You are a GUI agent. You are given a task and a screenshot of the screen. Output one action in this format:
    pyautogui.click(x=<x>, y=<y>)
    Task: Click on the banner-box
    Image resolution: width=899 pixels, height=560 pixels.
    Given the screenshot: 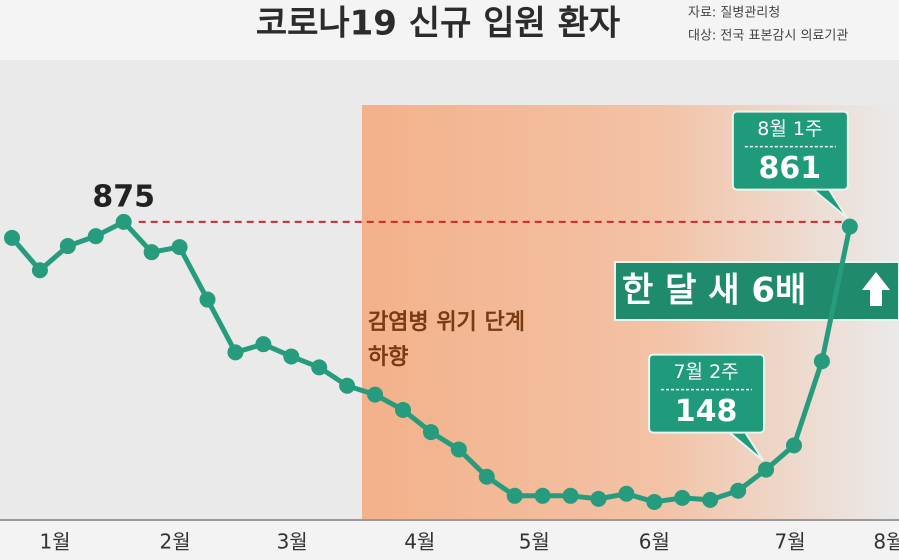 What is the action you would take?
    pyautogui.click(x=756, y=291)
    